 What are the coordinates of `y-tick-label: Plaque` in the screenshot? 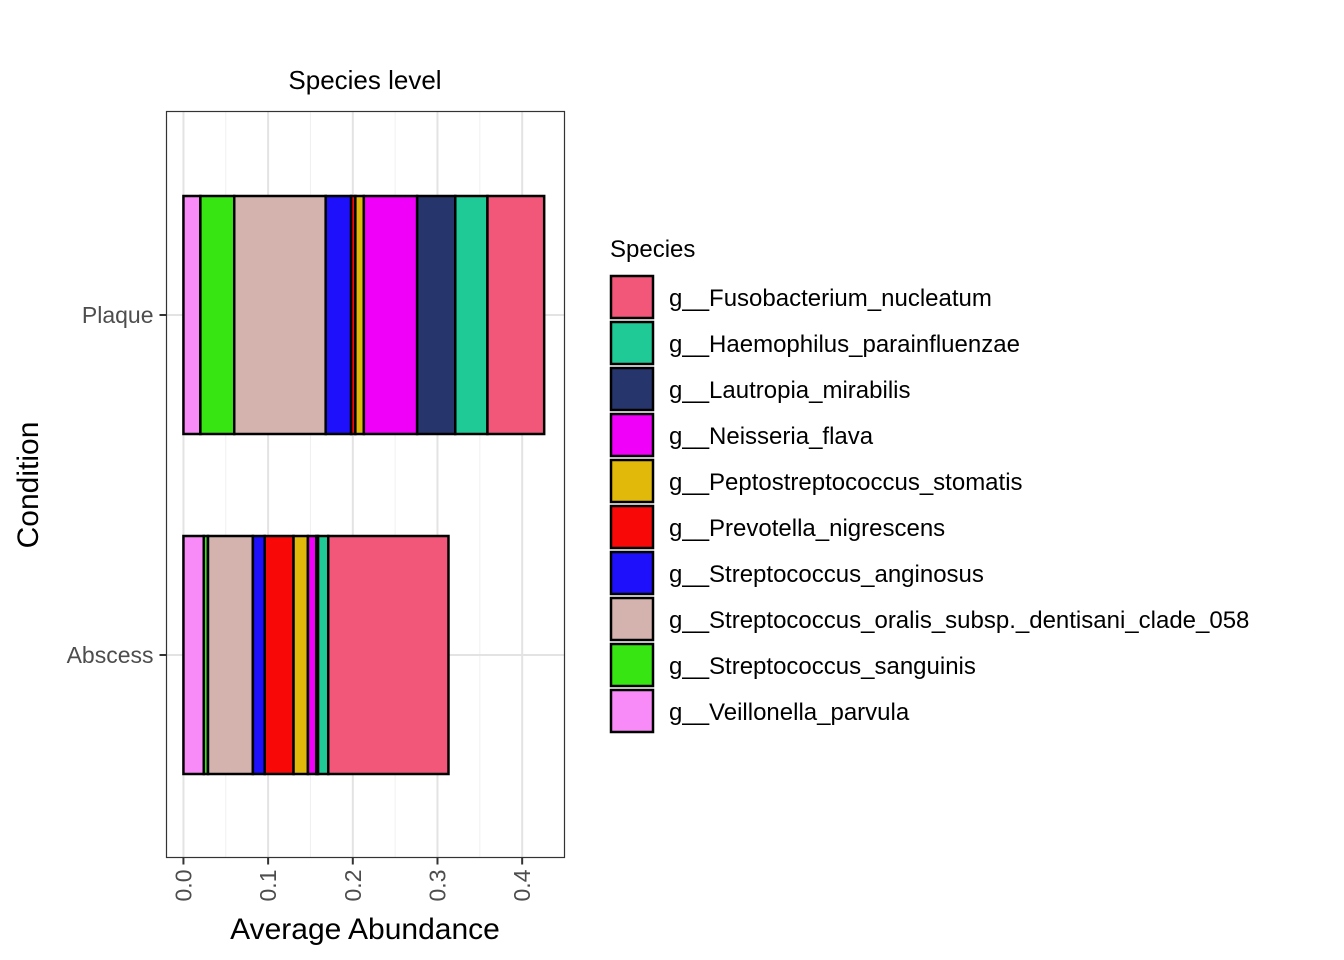 It's located at (118, 315).